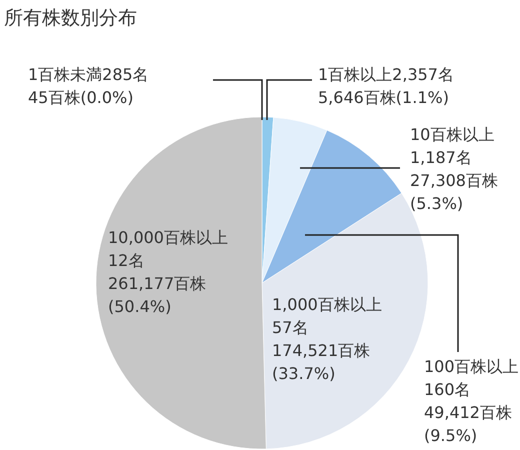 The image size is (520, 450). Describe the element at coordinates (452, 134) in the screenshot. I see `slice-label: 10百株以上` at that location.